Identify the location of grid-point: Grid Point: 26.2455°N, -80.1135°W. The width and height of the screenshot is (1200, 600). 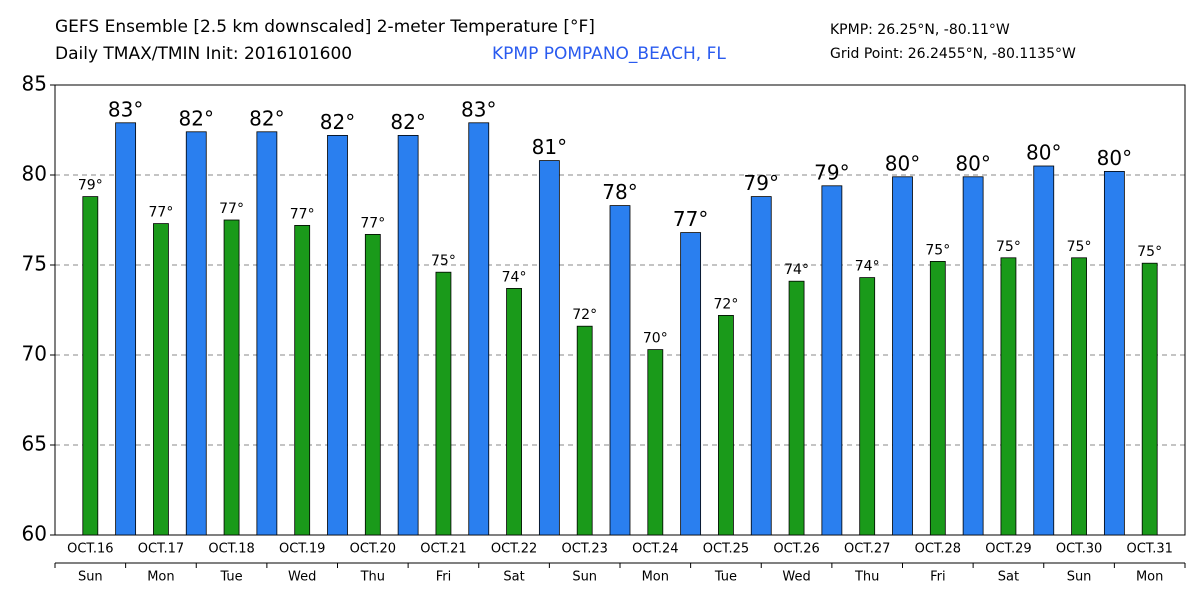
(953, 54).